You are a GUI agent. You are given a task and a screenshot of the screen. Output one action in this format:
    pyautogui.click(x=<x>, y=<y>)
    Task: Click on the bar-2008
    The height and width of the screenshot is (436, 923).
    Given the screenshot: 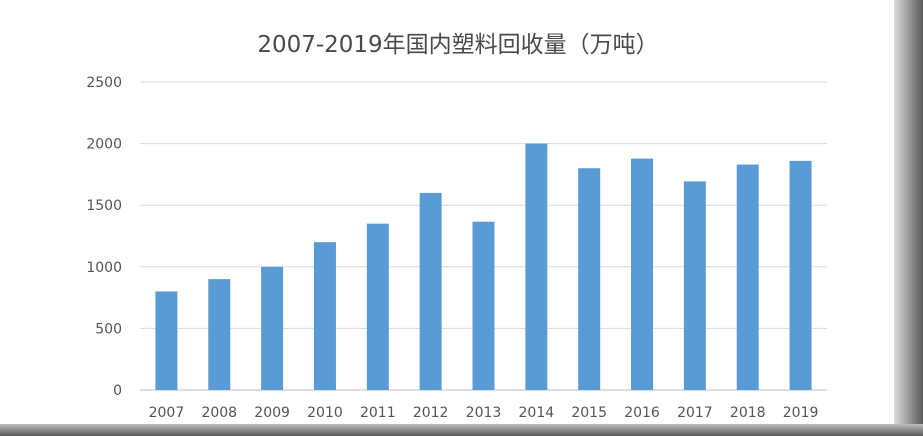 What is the action you would take?
    pyautogui.click(x=219, y=334)
    